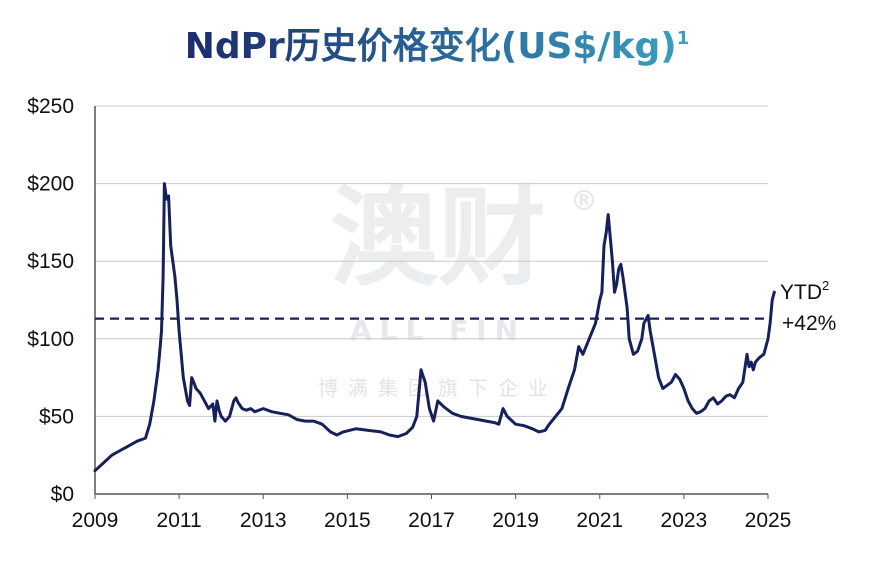  I want to click on chart-title: NdPr历史价格变化(US$/kg)1, so click(437, 46).